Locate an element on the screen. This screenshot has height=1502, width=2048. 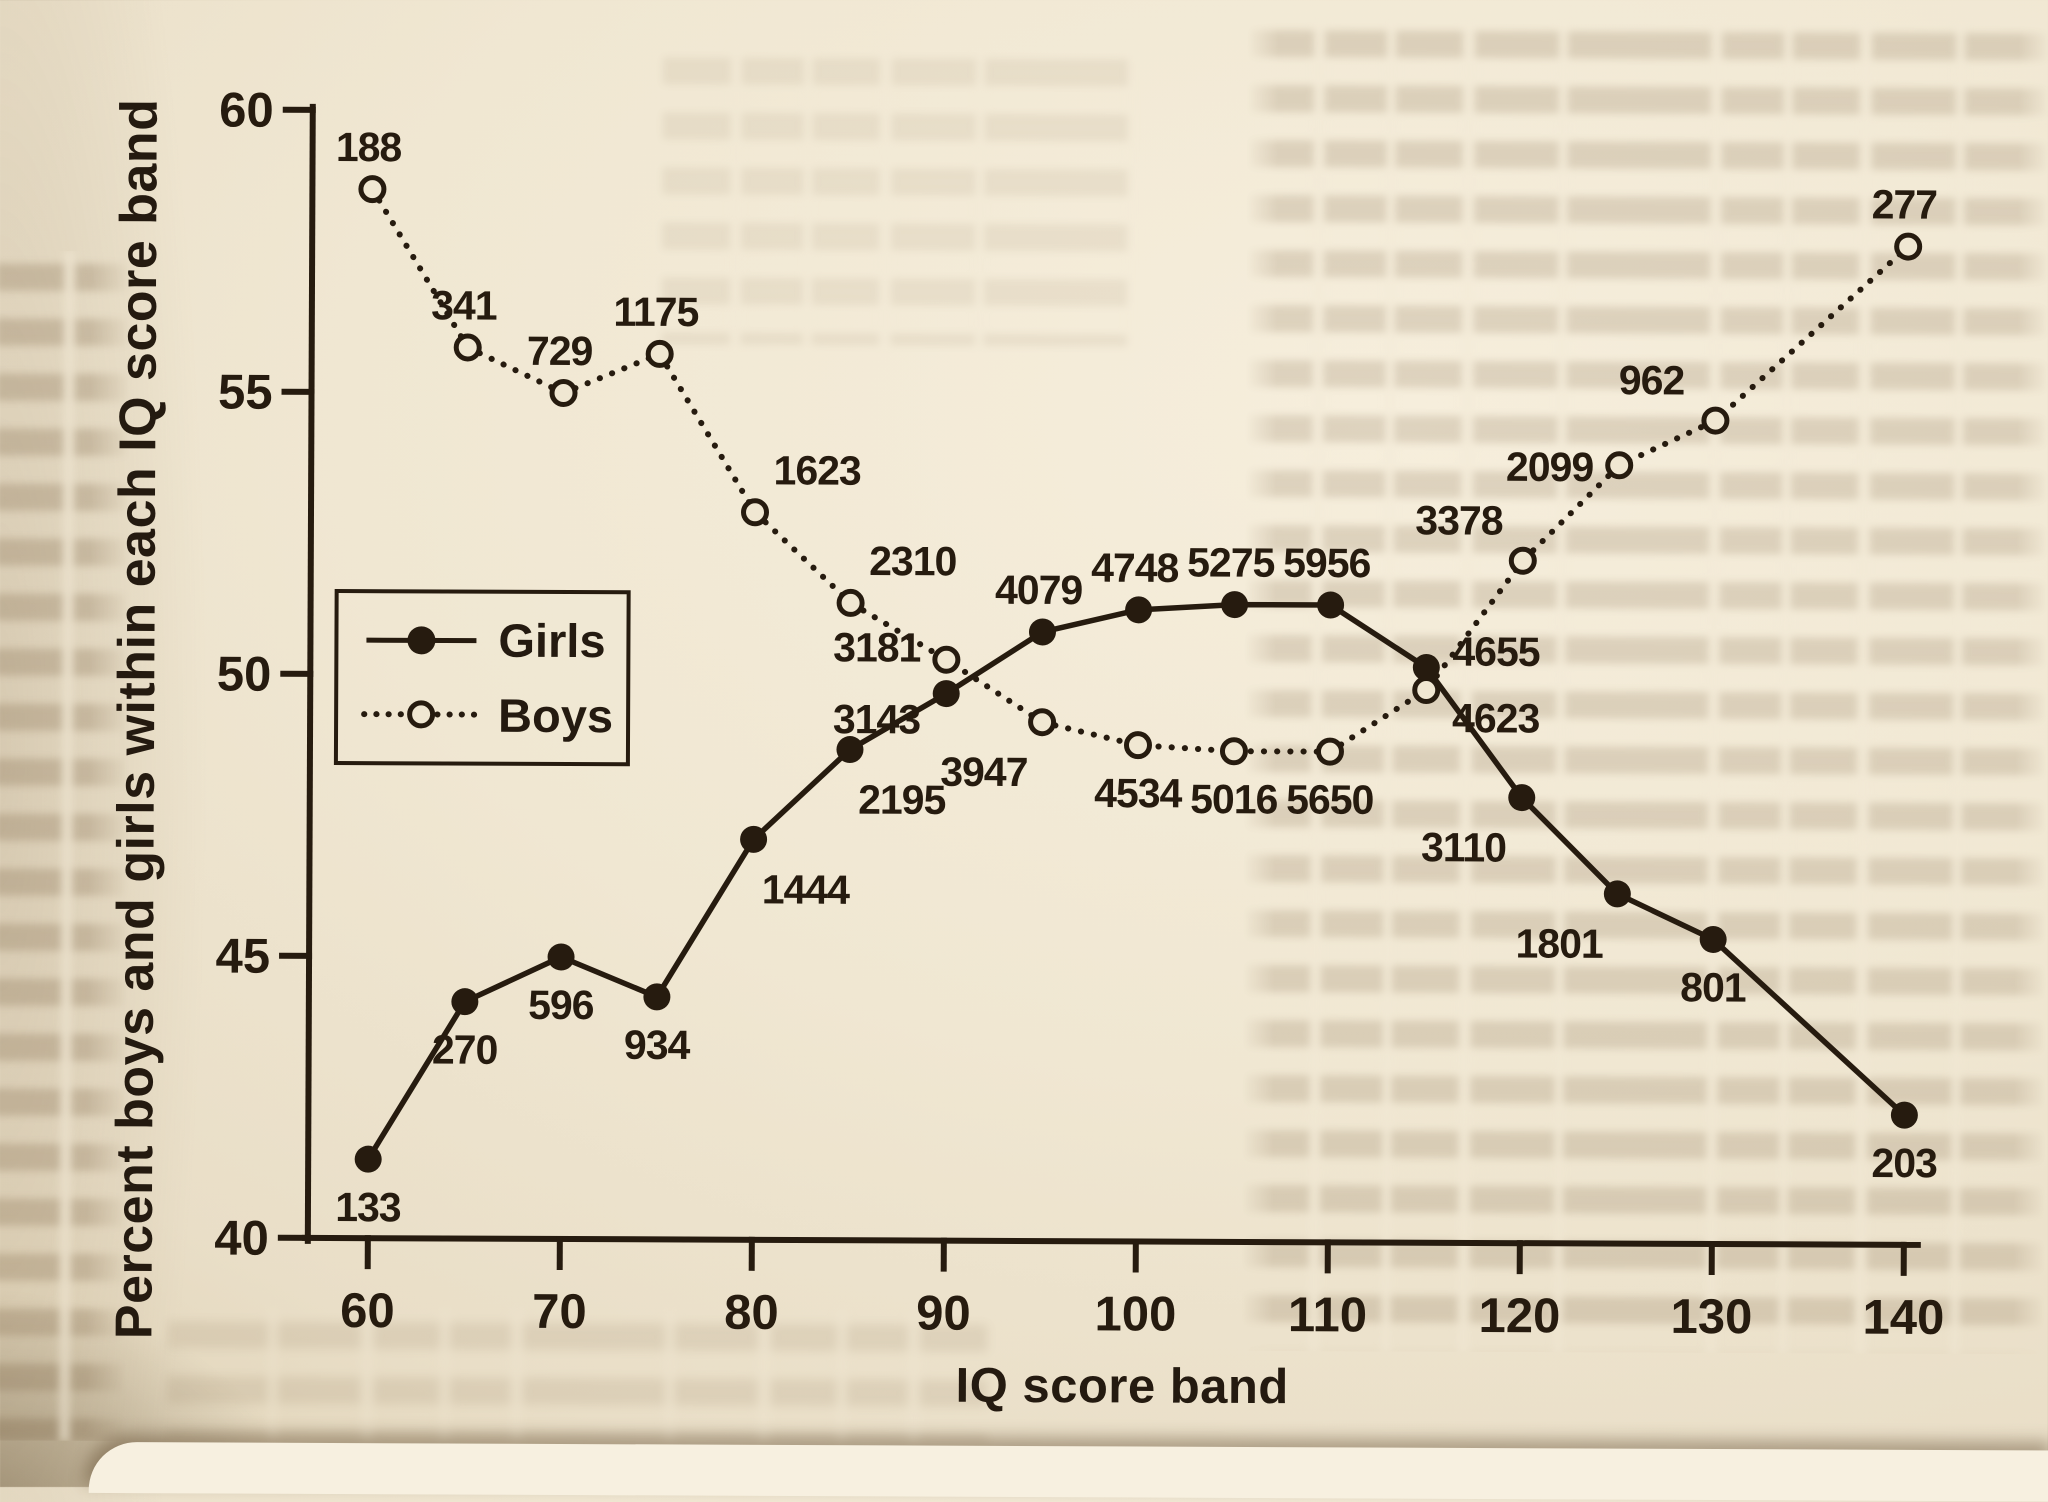
boys-count-label-120: 3378 is located at coordinates (1459, 520).